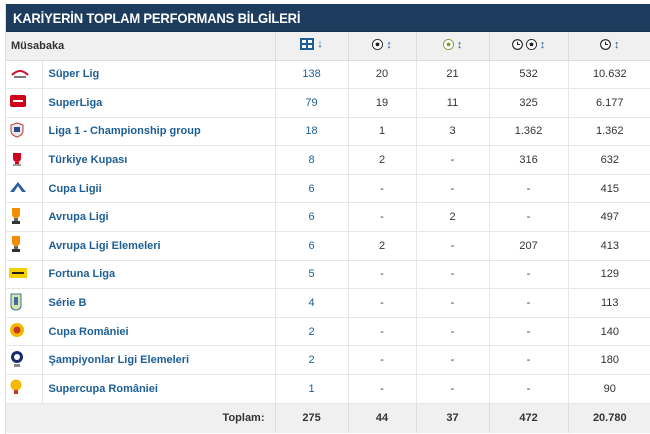  I want to click on minutes-value: 1.362, so click(608, 132).